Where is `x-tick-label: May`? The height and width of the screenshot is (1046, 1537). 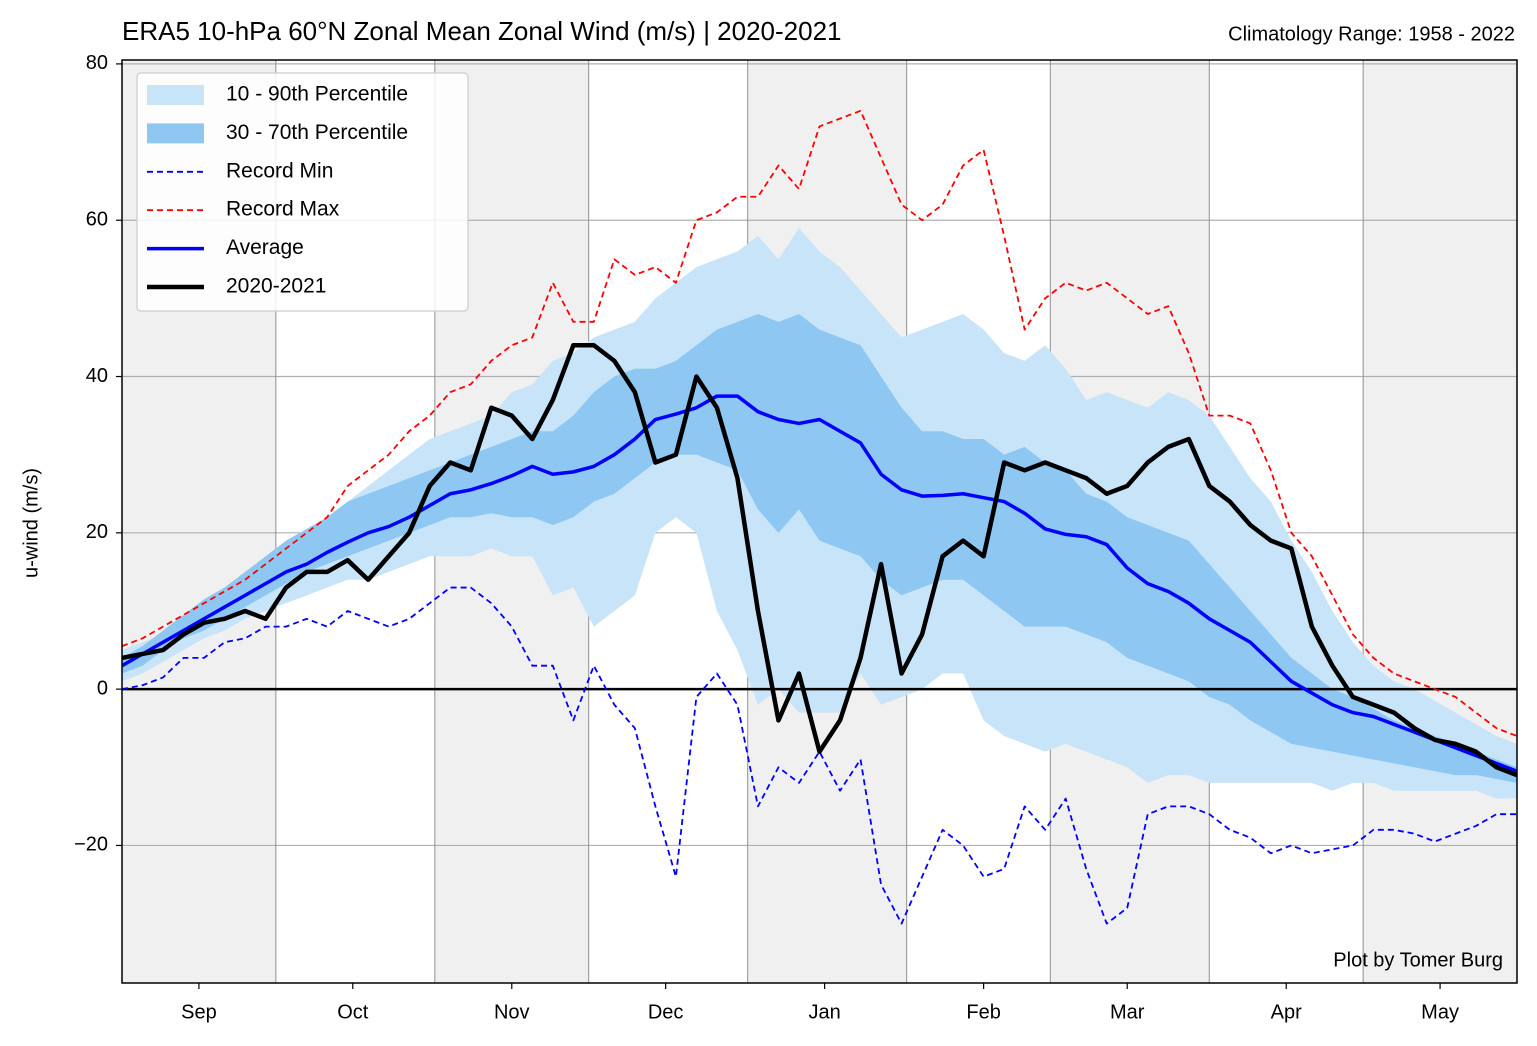 x-tick-label: May is located at coordinates (1440, 1012).